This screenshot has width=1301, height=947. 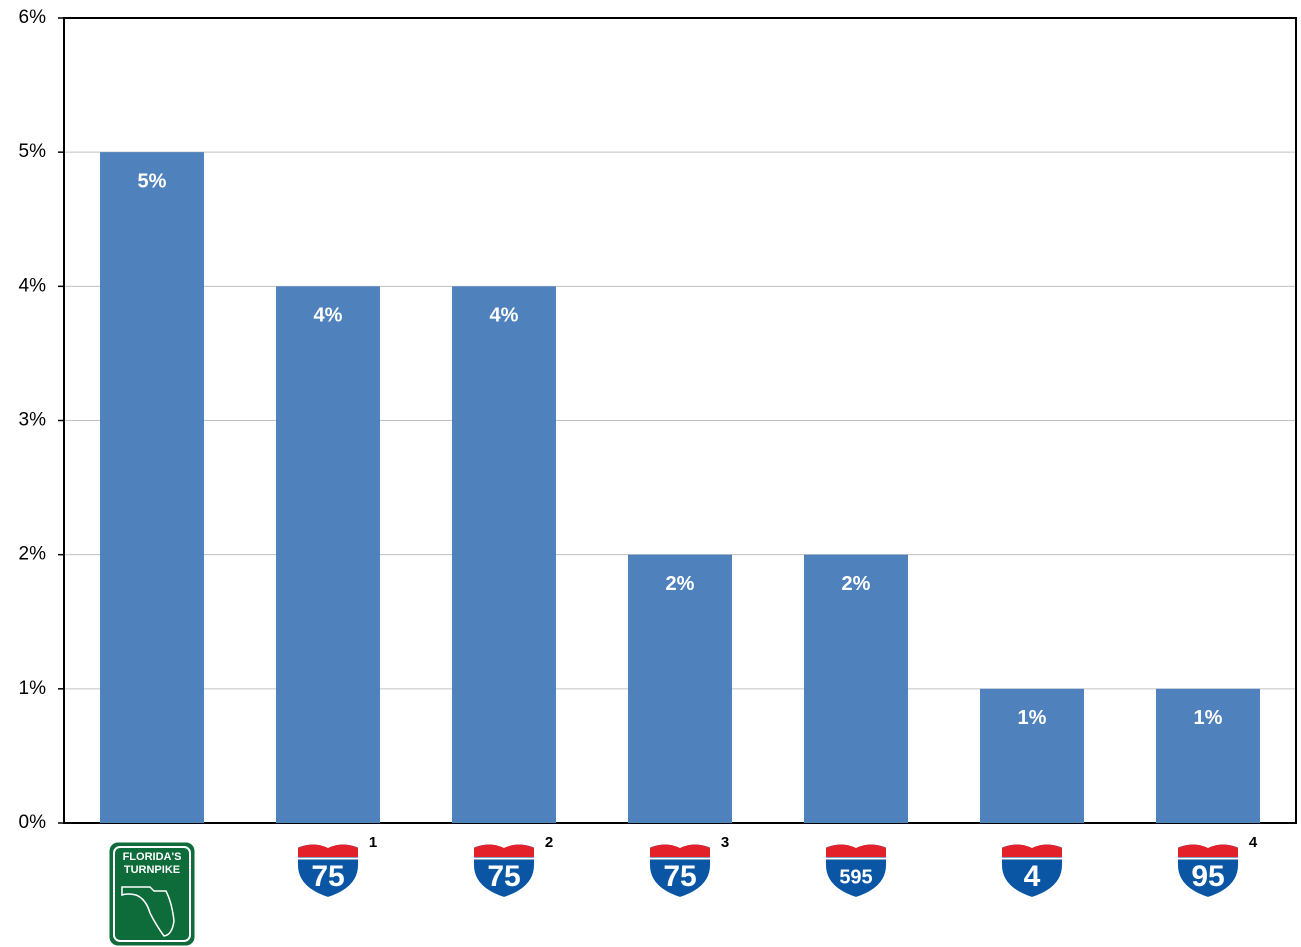 I want to click on footnote-marker: 4, so click(x=1253, y=842).